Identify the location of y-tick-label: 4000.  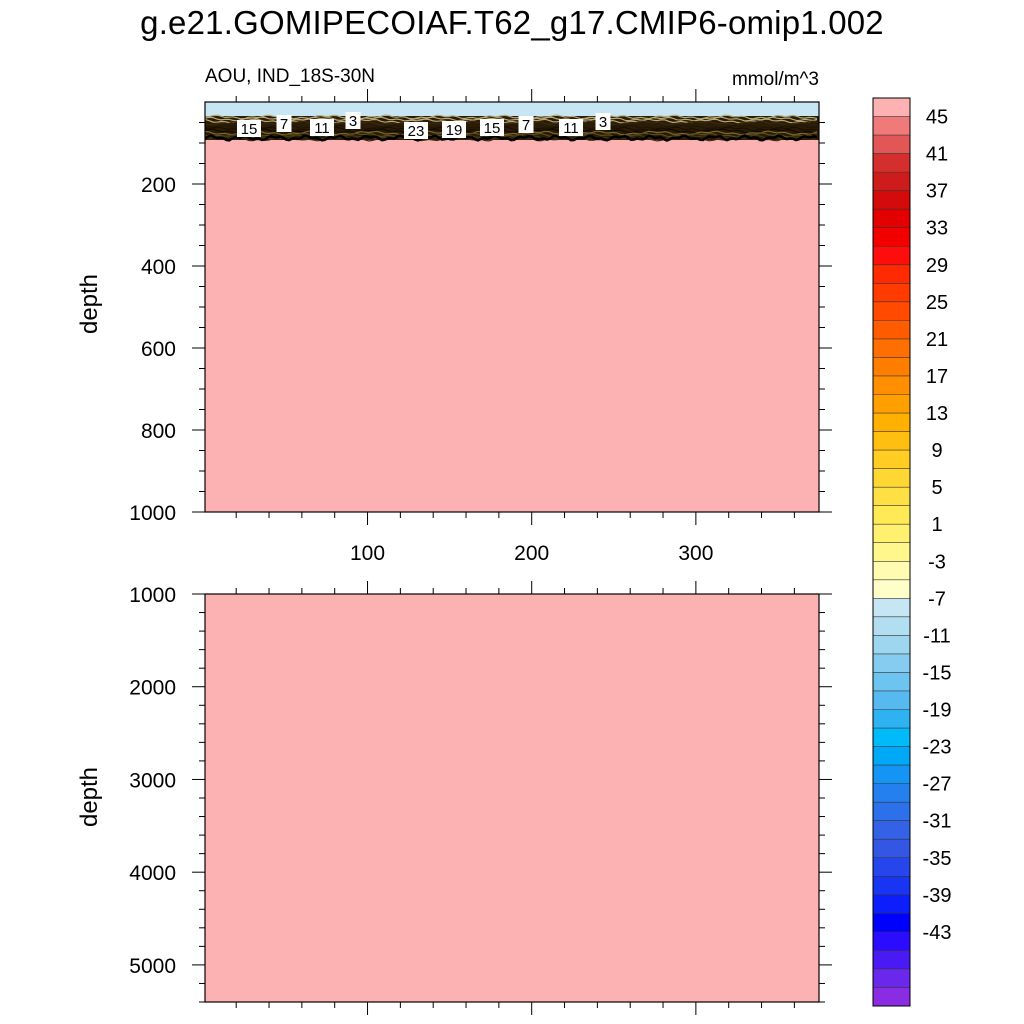
(152, 873).